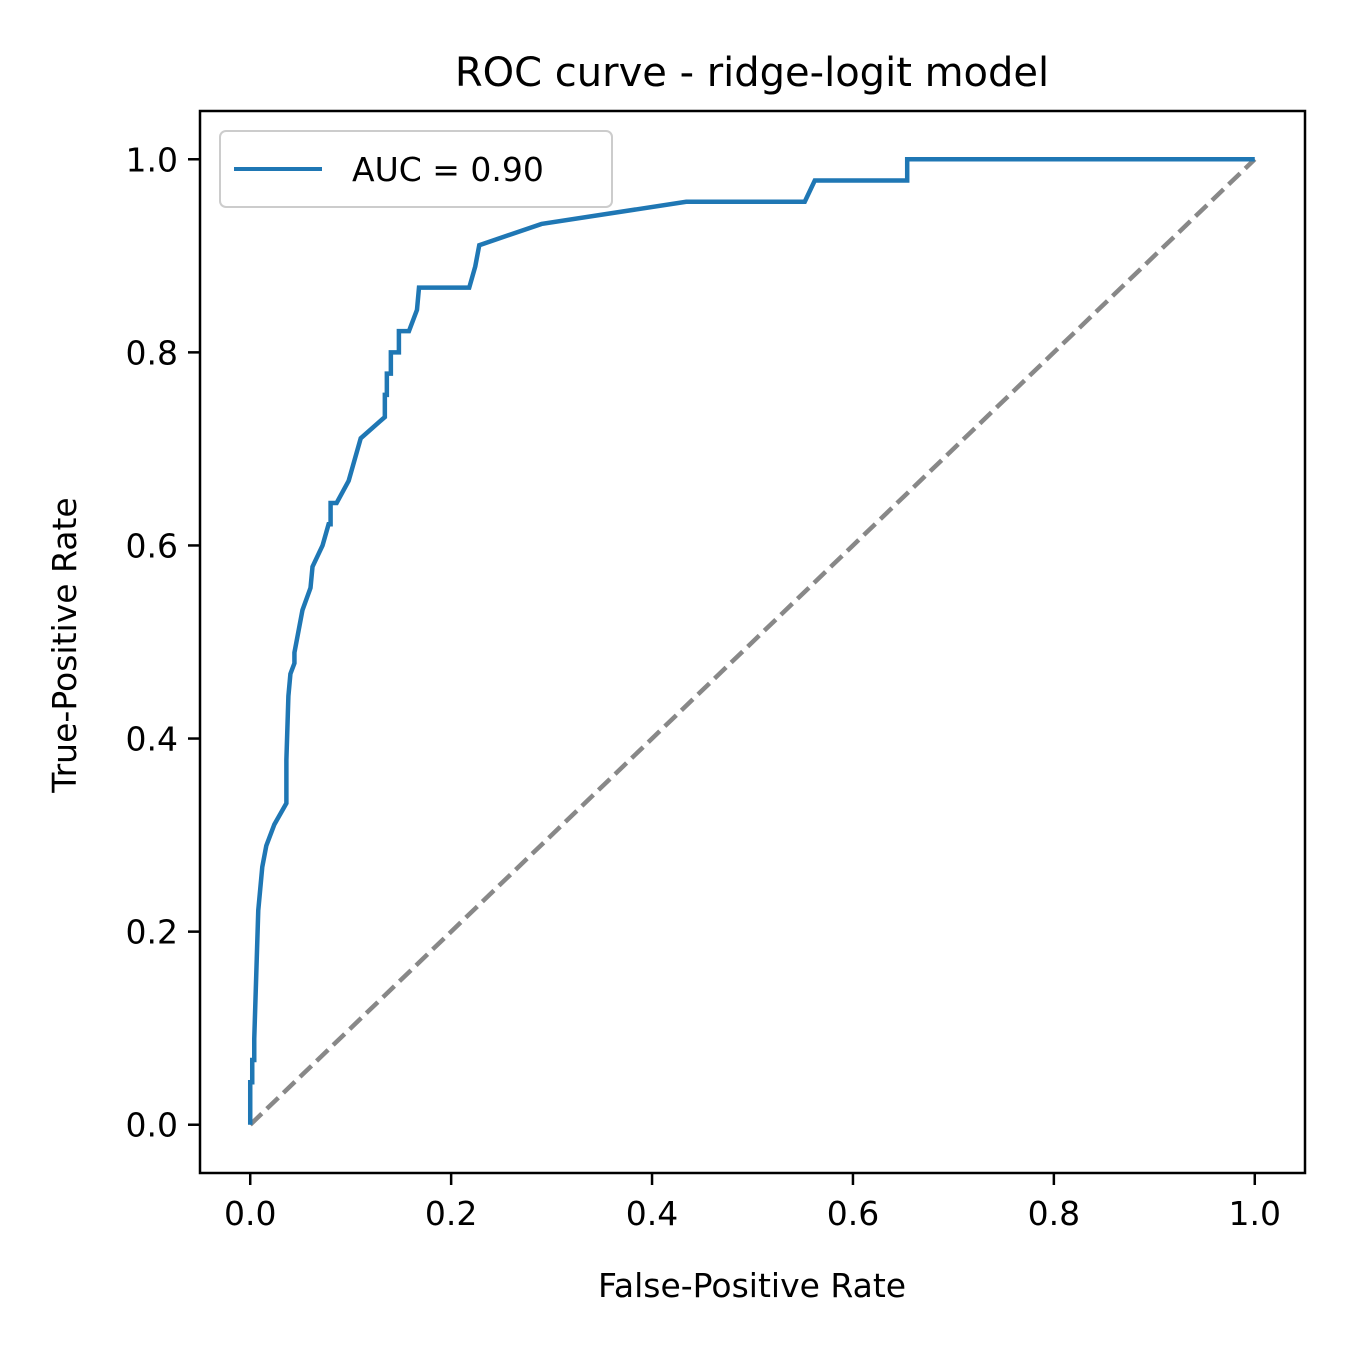 The height and width of the screenshot is (1350, 1350). I want to click on y-axis-ticks: 0.0 0.2 0.4 0.6 0.8 1.0, so click(163, 642).